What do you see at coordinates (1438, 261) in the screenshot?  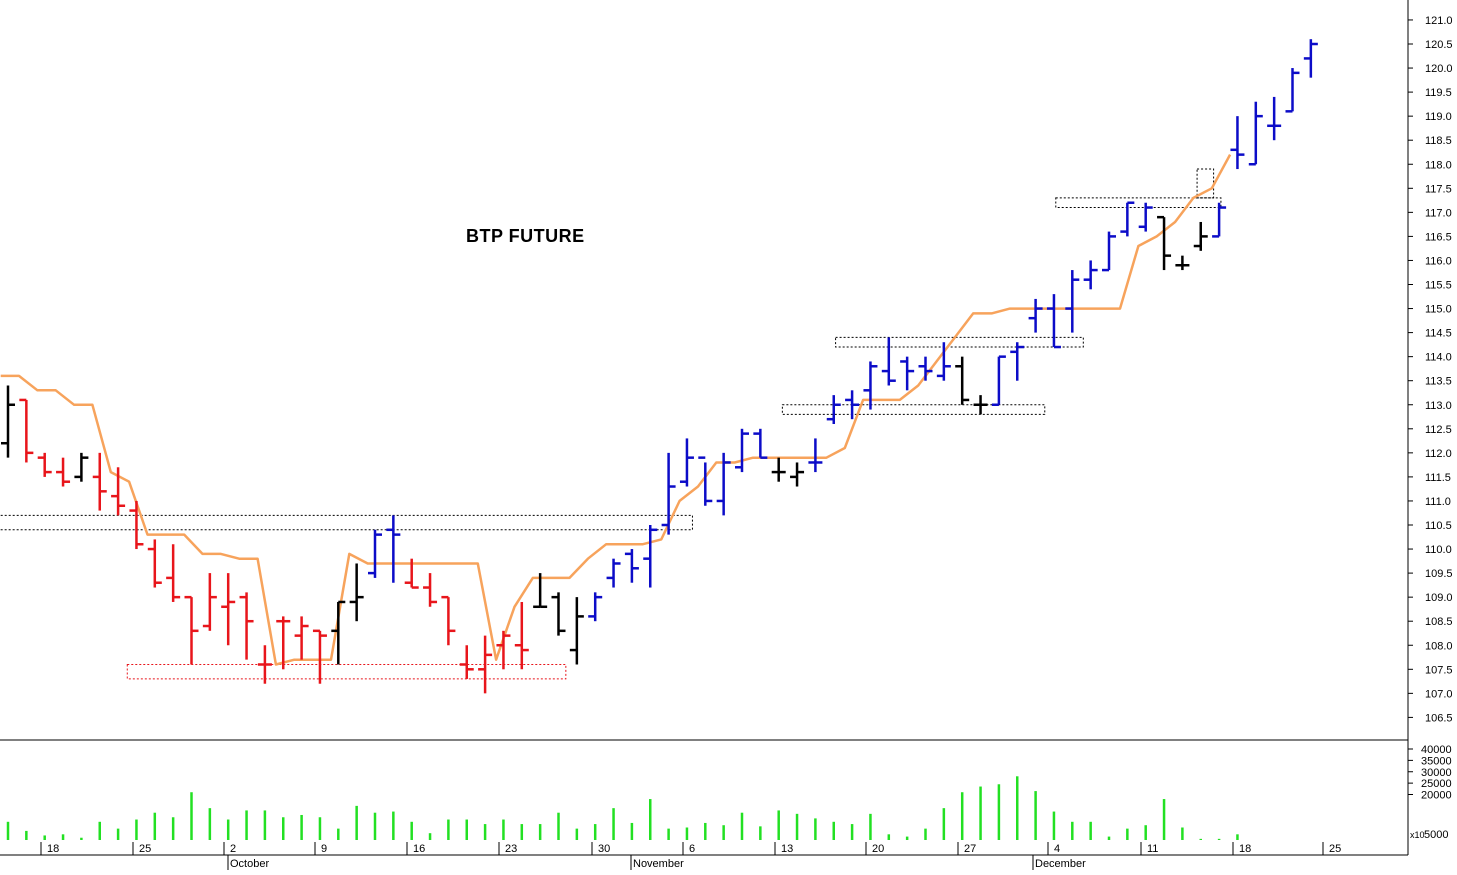 I see `price-tick-label-19: 116.0` at bounding box center [1438, 261].